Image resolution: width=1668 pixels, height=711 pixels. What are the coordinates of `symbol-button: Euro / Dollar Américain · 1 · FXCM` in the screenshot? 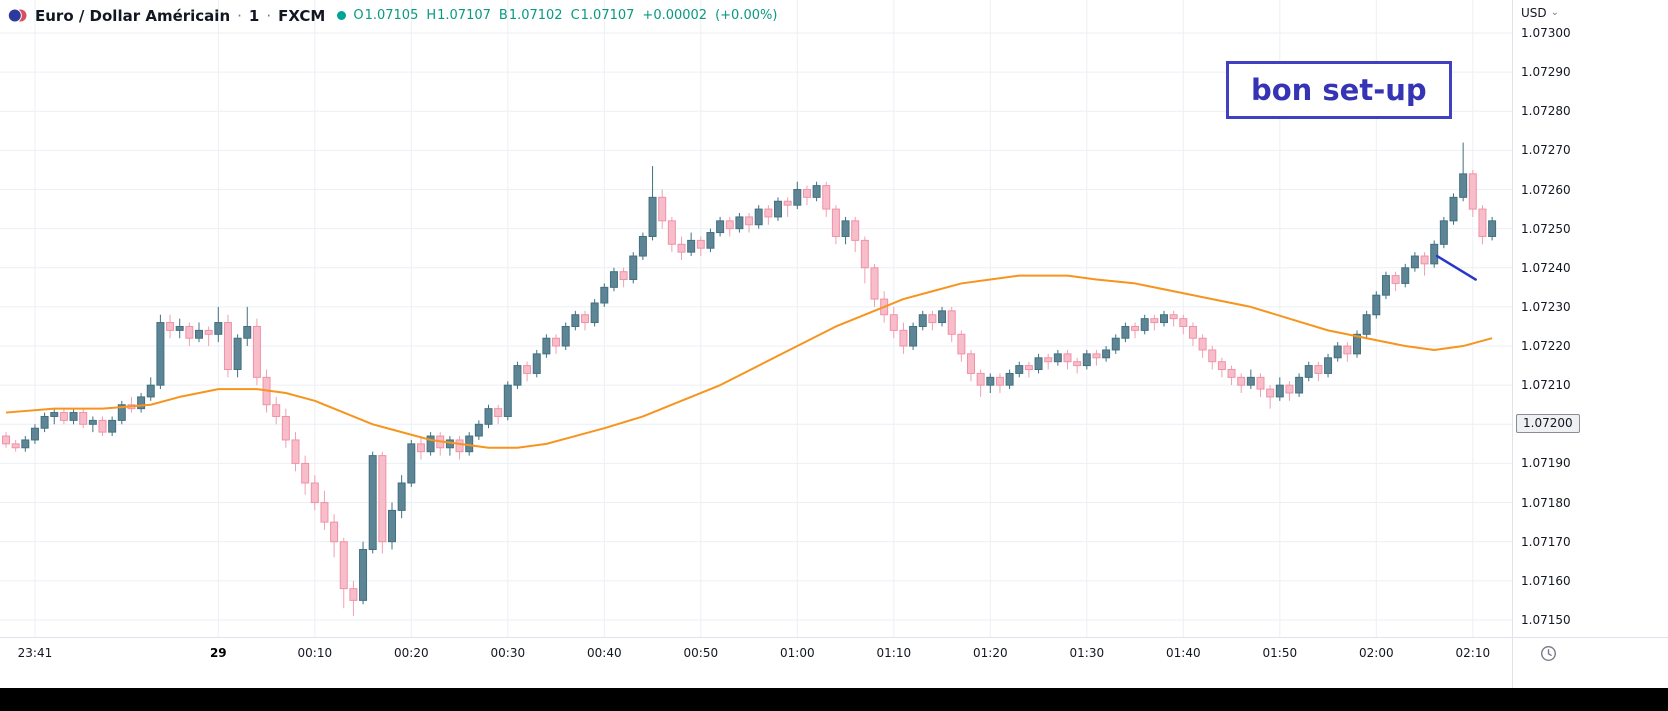 It's located at (166, 15).